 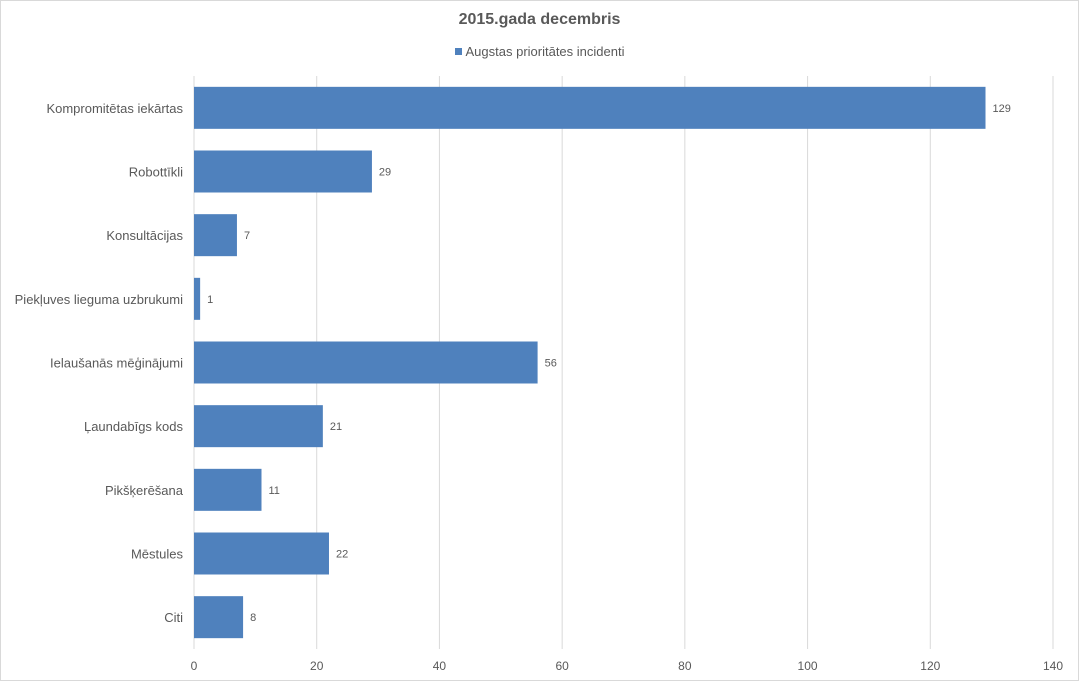 What do you see at coordinates (114, 108) in the screenshot?
I see `category-label-0: Kompromitētas iekārtas` at bounding box center [114, 108].